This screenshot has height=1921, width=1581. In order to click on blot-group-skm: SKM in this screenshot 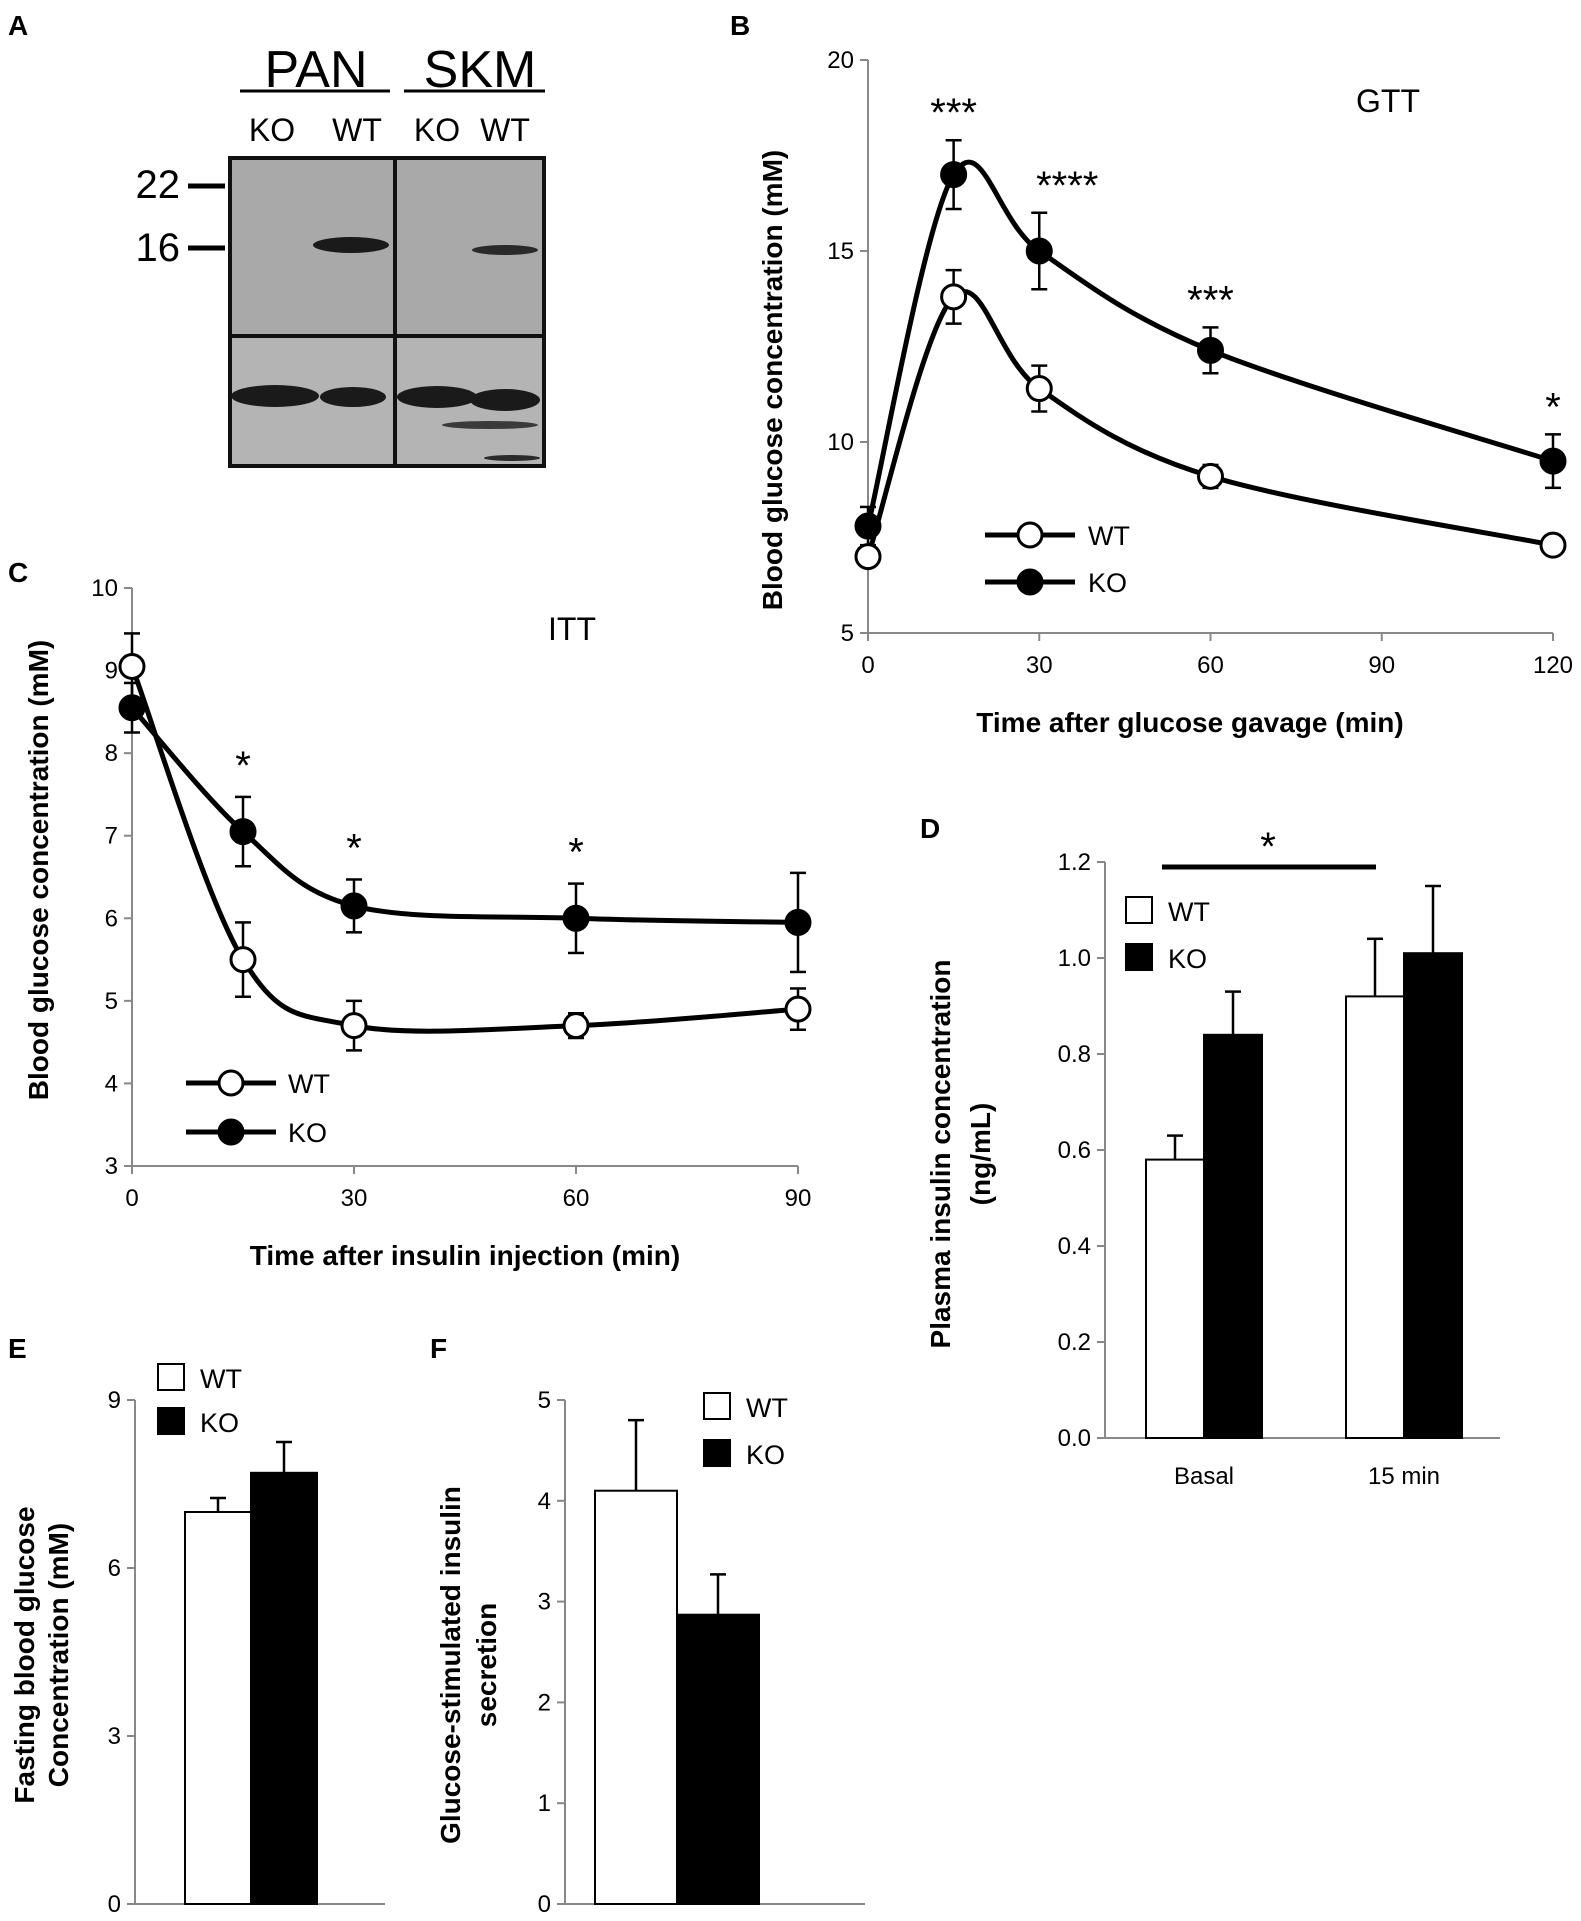, I will do `click(480, 70)`.